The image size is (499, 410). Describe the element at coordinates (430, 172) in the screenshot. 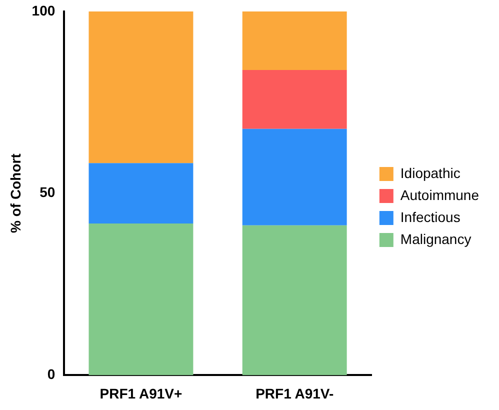

I see `legend-label: Idiopathic` at that location.